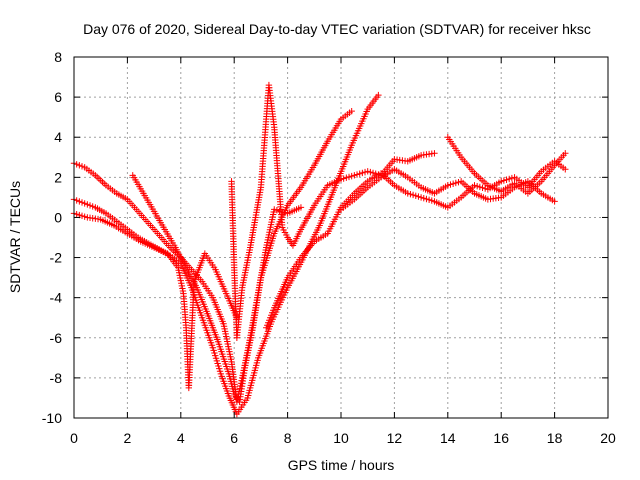 This screenshot has height=480, width=640. I want to click on x-tick-label: 14, so click(448, 438).